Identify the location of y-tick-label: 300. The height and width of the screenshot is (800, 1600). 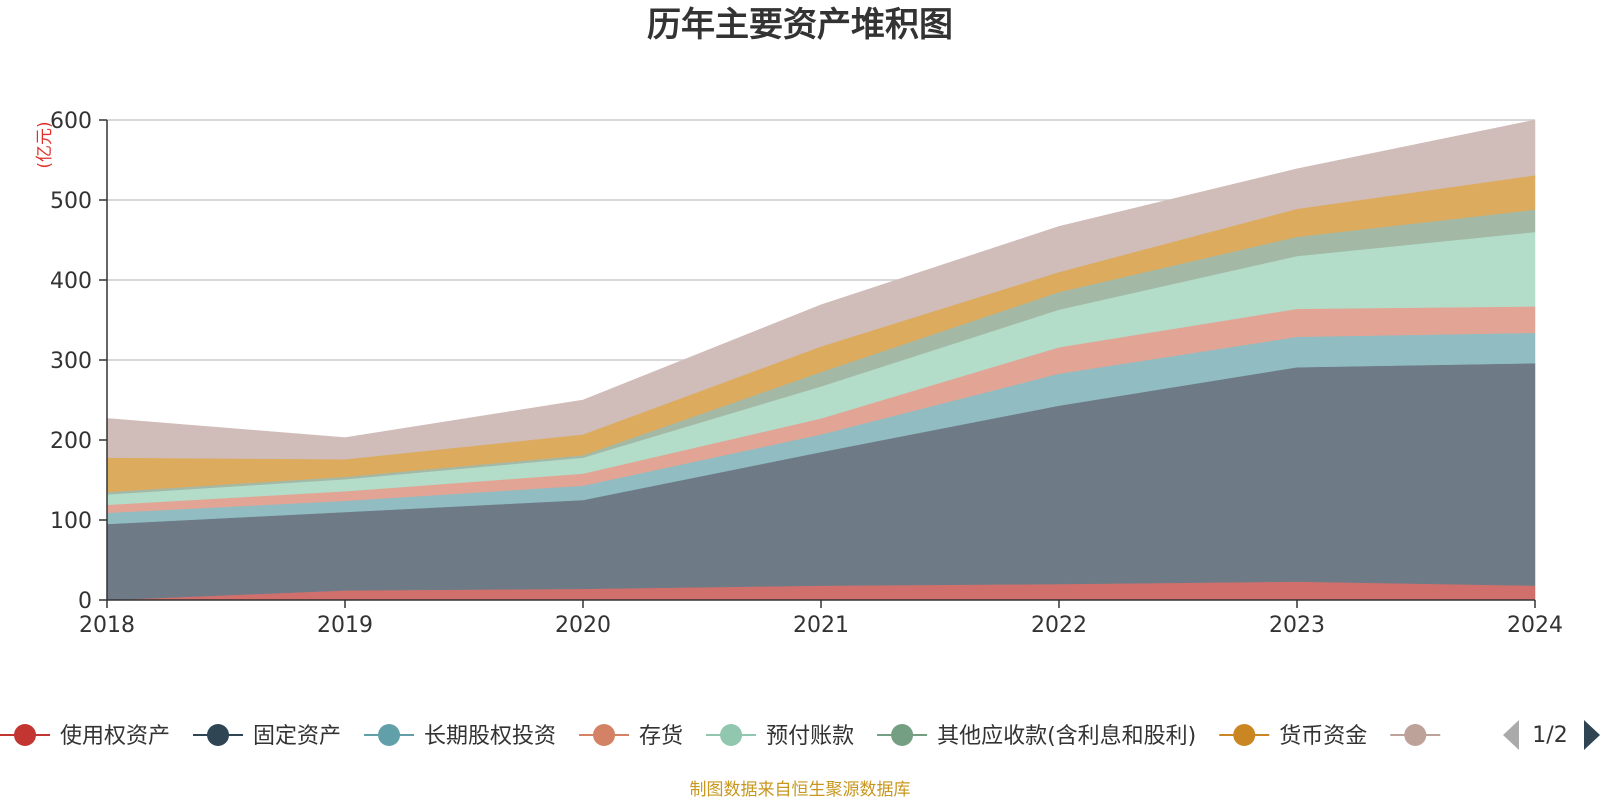
(71, 361).